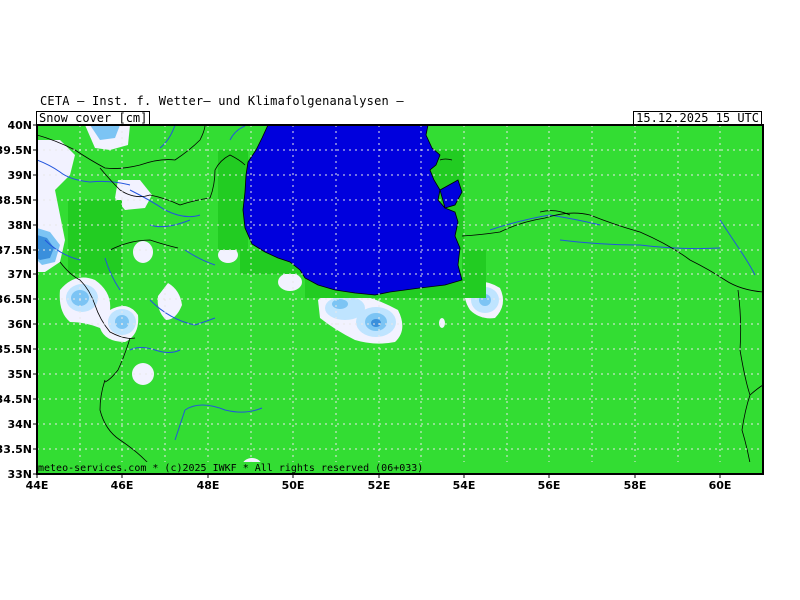 This screenshot has width=800, height=600. Describe the element at coordinates (105, 132) in the screenshot. I see `snow-patch-north-caucasus-medium` at that location.